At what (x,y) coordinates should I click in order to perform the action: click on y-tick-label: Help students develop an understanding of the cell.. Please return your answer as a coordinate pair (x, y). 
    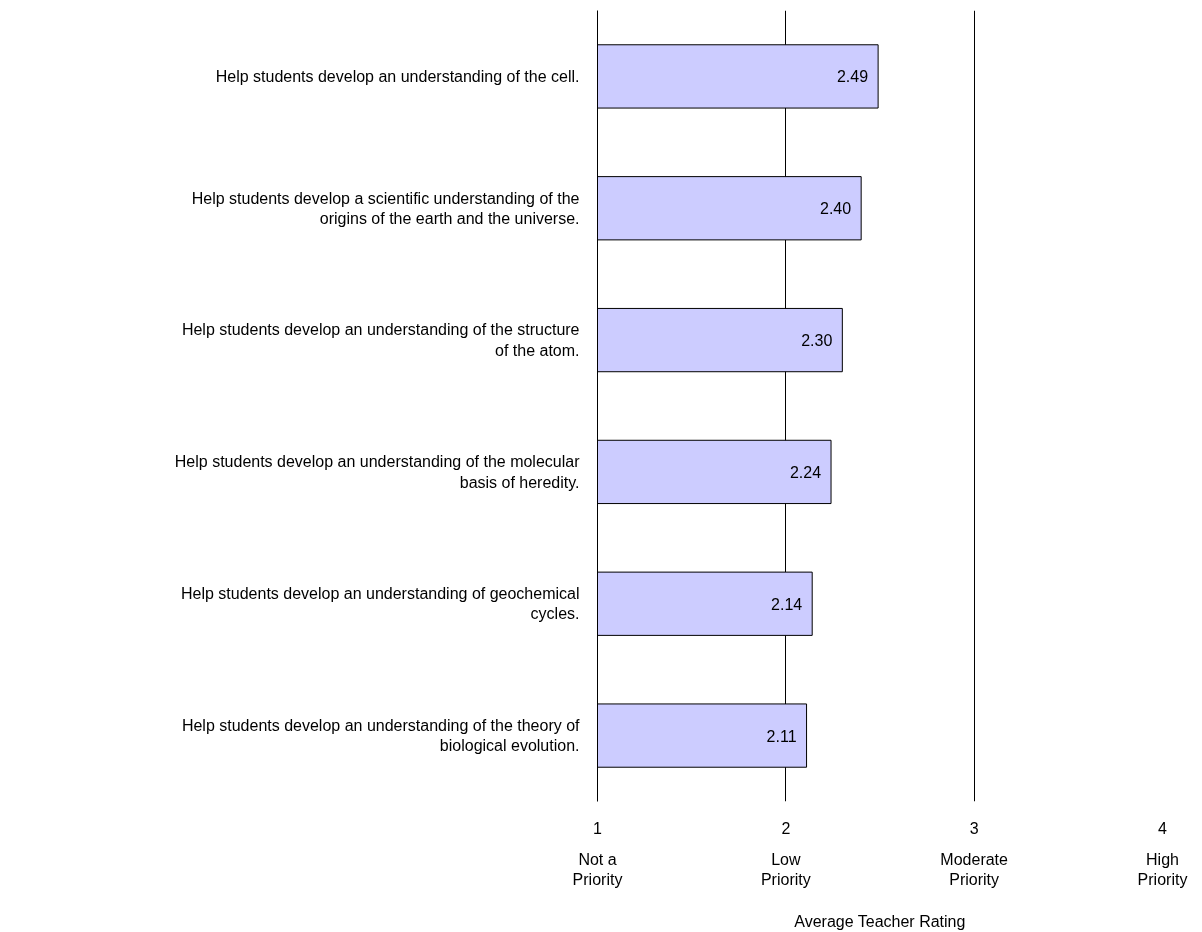
    Looking at the image, I should click on (397, 76).